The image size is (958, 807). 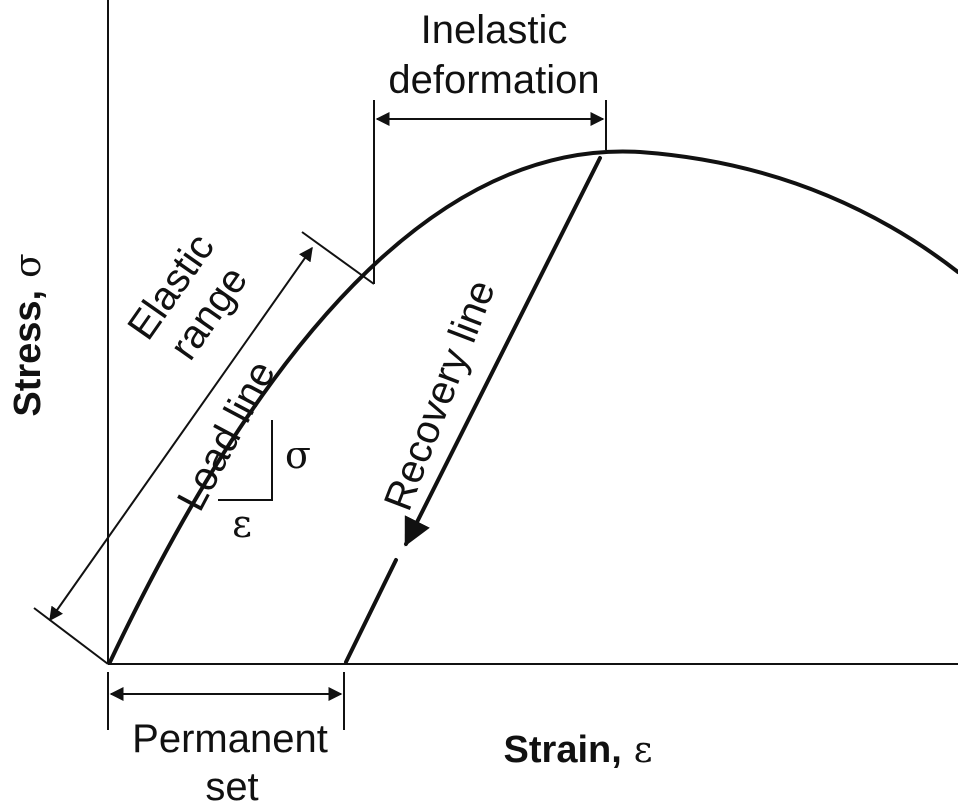 I want to click on slope-epsilon-label: ε, so click(x=242, y=524).